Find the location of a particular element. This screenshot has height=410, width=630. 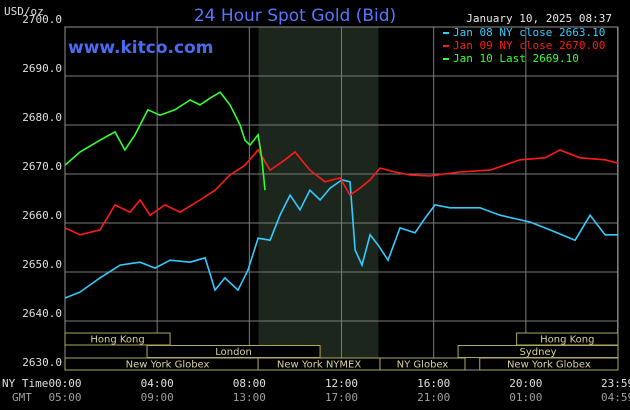

x-tick-label: 16:00 is located at coordinates (433, 383).